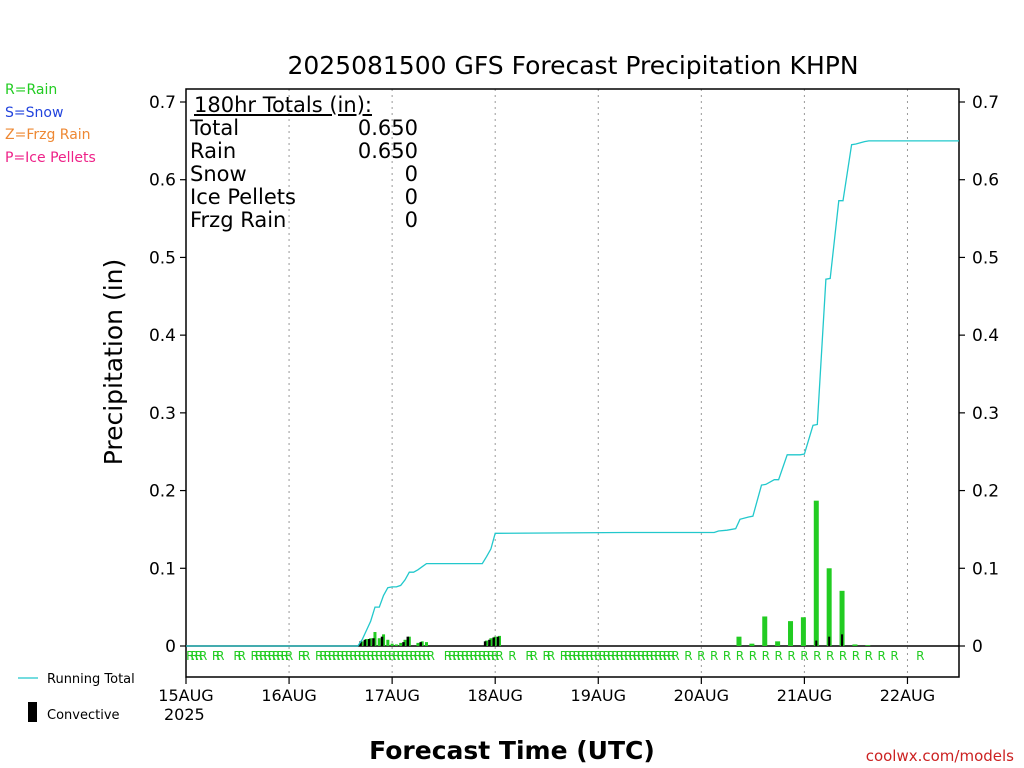  What do you see at coordinates (31, 90) in the screenshot?
I see `legend-rain: R=Rain` at bounding box center [31, 90].